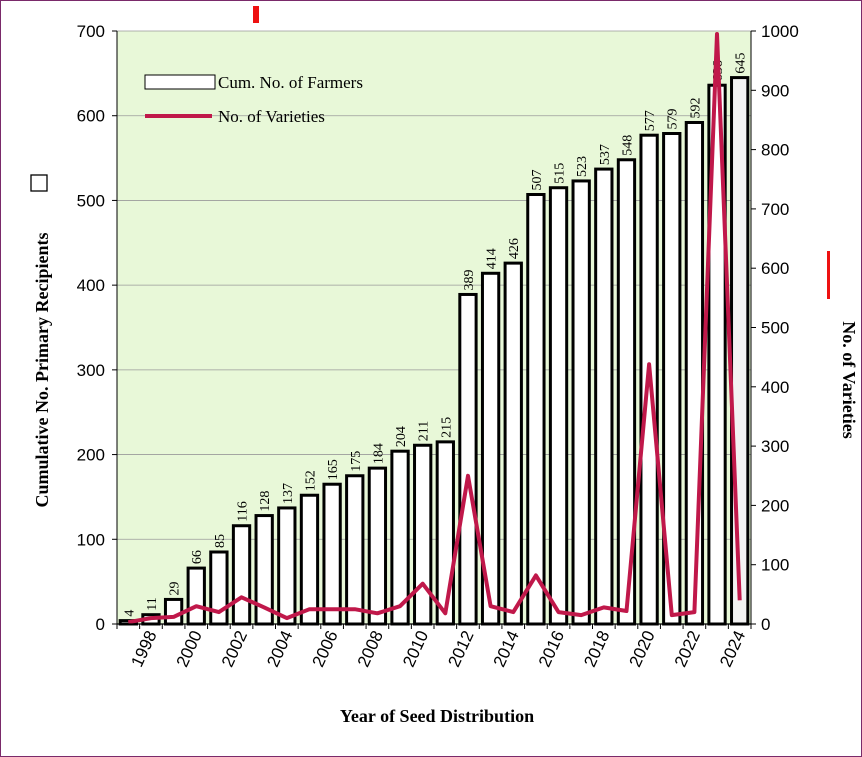 The image size is (862, 757). What do you see at coordinates (290, 82) in the screenshot?
I see `legend-label-bars: Cum. No. of Farmers` at bounding box center [290, 82].